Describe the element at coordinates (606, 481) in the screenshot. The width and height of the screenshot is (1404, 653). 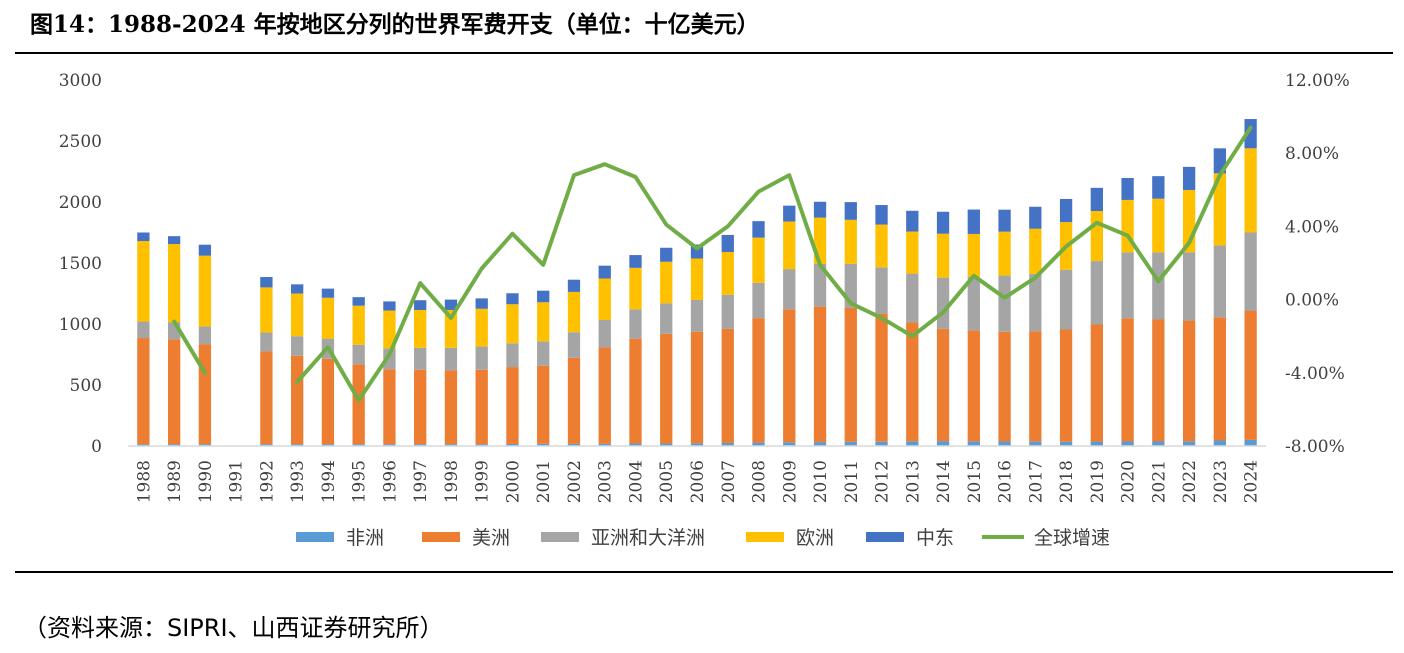
I see `x-tick-label: 2003` at that location.